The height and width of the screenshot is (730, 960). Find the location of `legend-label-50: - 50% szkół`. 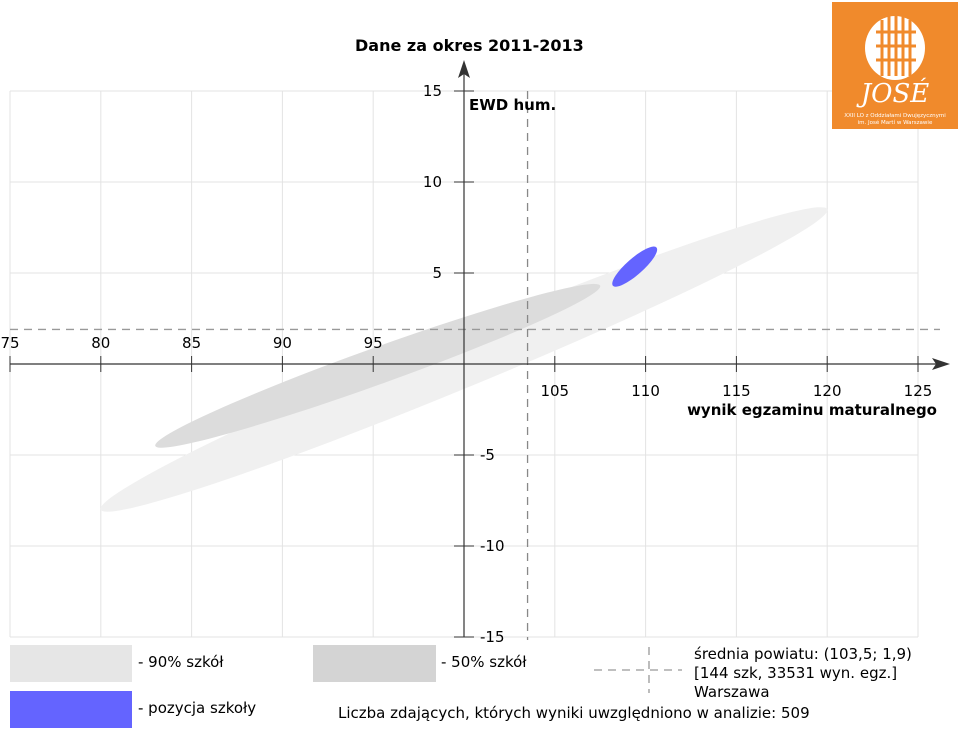

legend-label-50: - 50% szkół is located at coordinates (484, 662).